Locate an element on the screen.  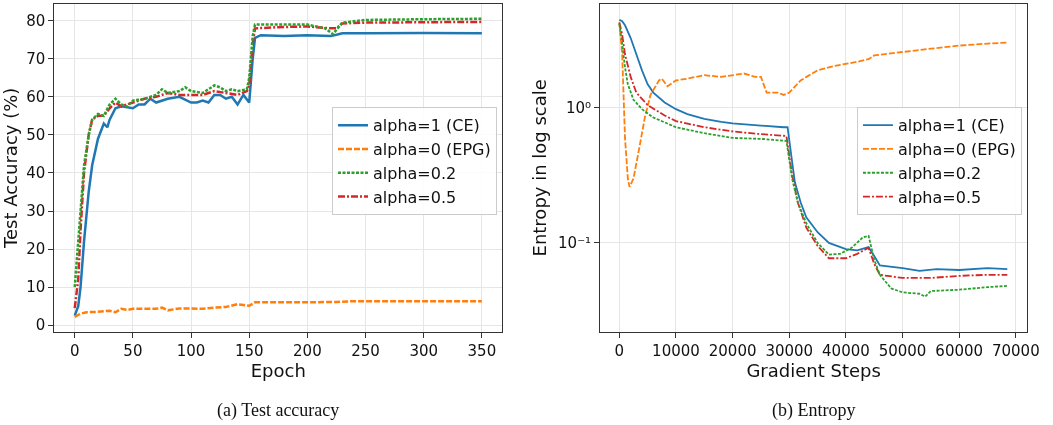
x-tick-label: 350 is located at coordinates (482, 350).